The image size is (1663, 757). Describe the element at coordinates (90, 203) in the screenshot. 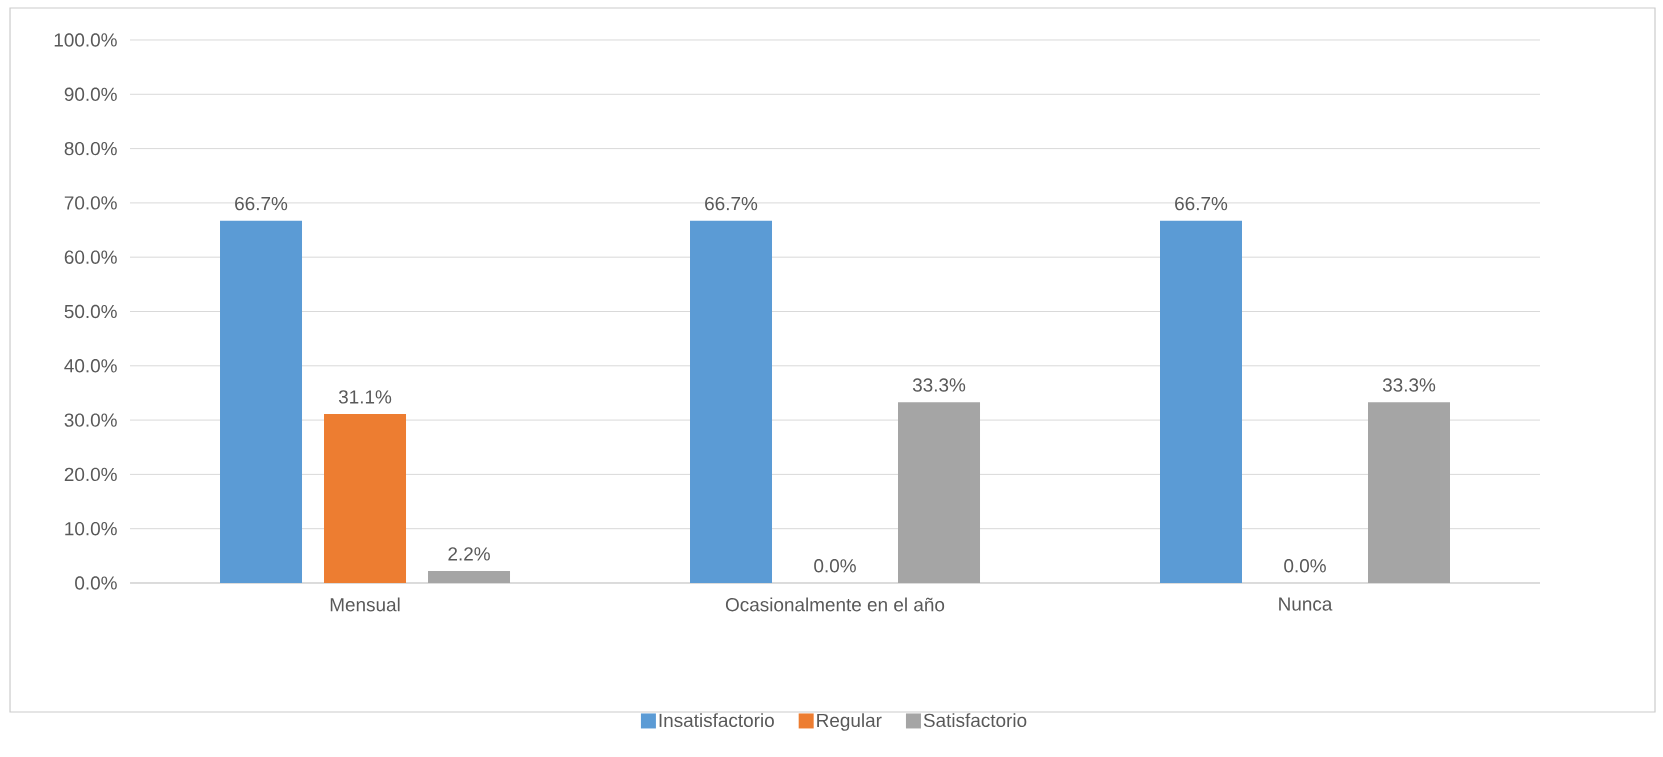

I see `y-tick-label: 70.0%` at that location.